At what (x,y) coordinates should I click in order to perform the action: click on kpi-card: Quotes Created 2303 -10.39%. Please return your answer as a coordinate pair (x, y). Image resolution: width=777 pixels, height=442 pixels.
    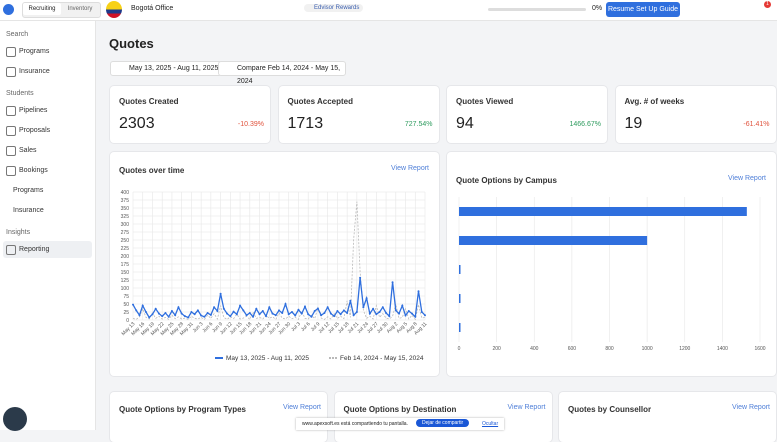
    Looking at the image, I should click on (190, 114).